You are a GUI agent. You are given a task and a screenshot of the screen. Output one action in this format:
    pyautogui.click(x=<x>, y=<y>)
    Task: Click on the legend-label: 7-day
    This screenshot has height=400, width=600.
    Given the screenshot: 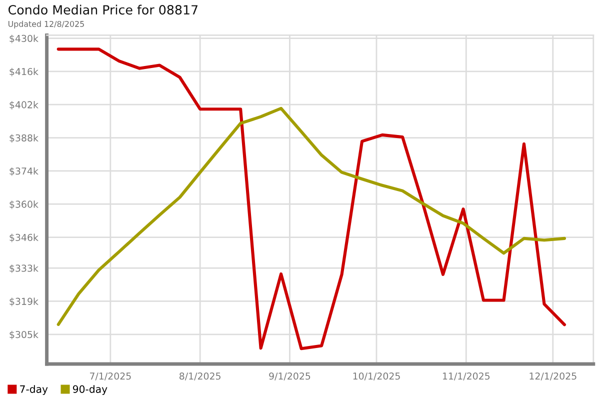 What is the action you would take?
    pyautogui.click(x=34, y=390)
    